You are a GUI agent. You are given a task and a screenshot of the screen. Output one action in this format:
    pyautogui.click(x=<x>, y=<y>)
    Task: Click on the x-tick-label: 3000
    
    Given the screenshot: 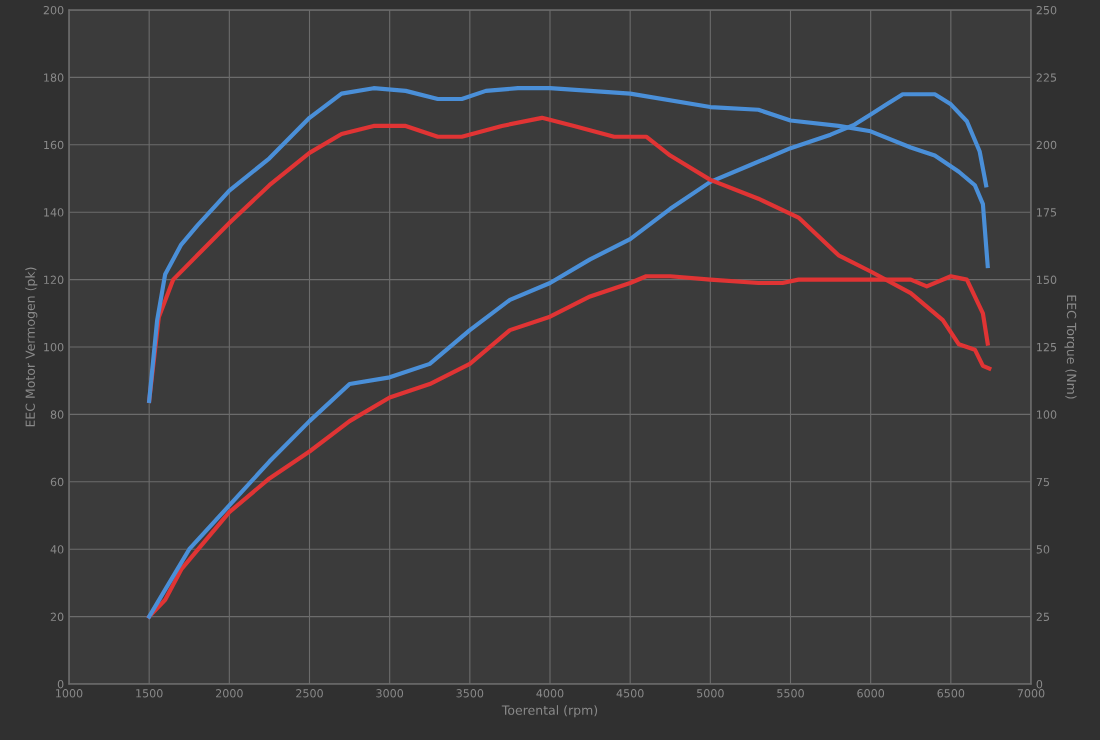 What is the action you would take?
    pyautogui.click(x=390, y=693)
    